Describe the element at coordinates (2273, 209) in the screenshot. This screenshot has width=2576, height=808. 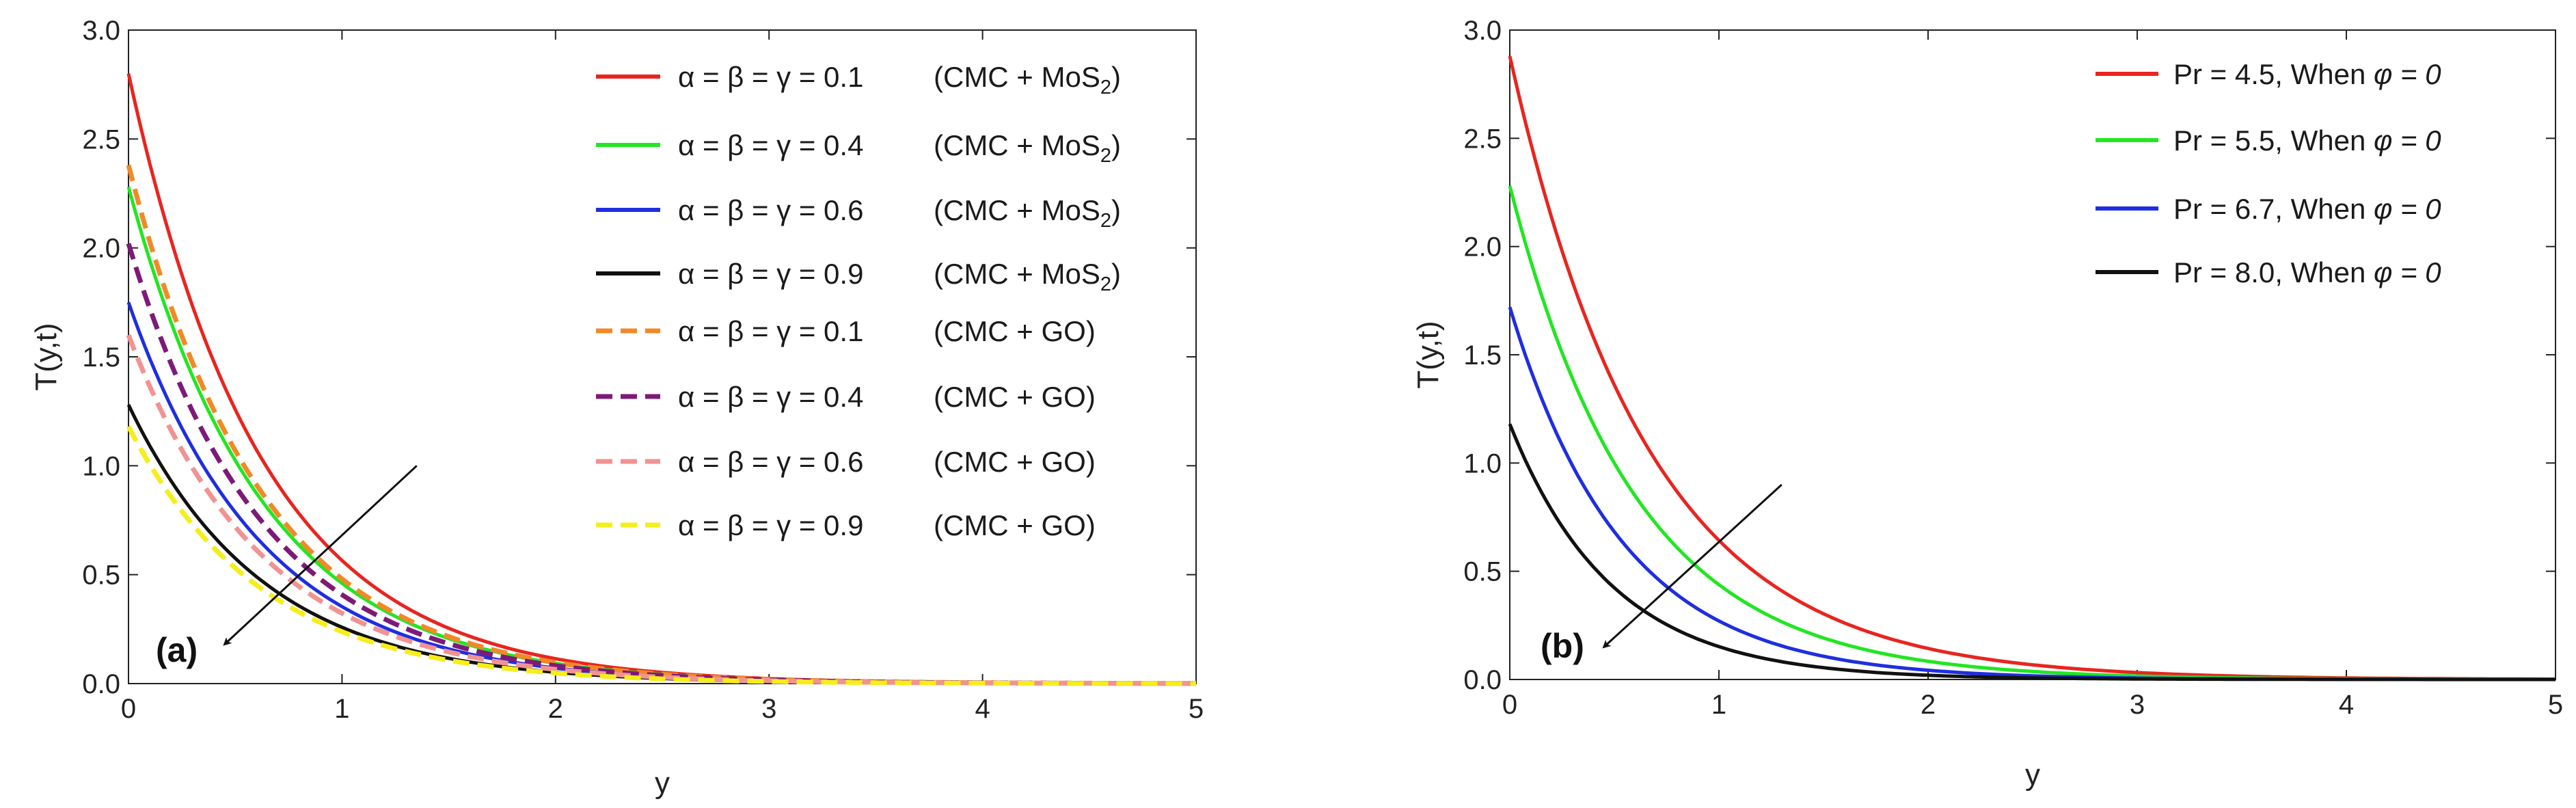
I see `legend-text: Pr = 6.7, When` at that location.